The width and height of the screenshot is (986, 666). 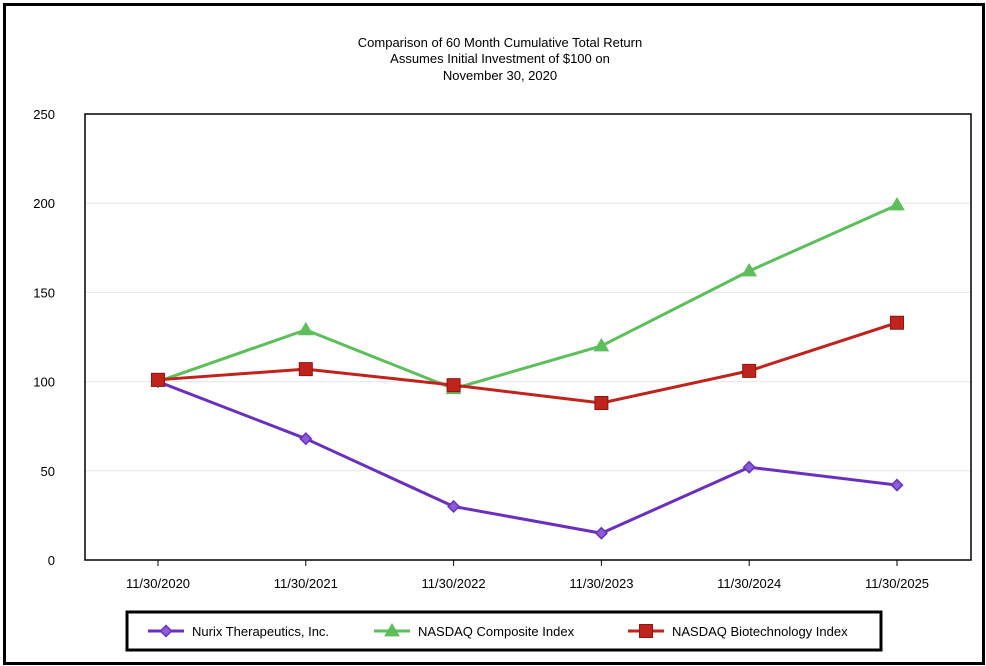 I want to click on x-tick-label: 11/30/2025, so click(x=897, y=583).